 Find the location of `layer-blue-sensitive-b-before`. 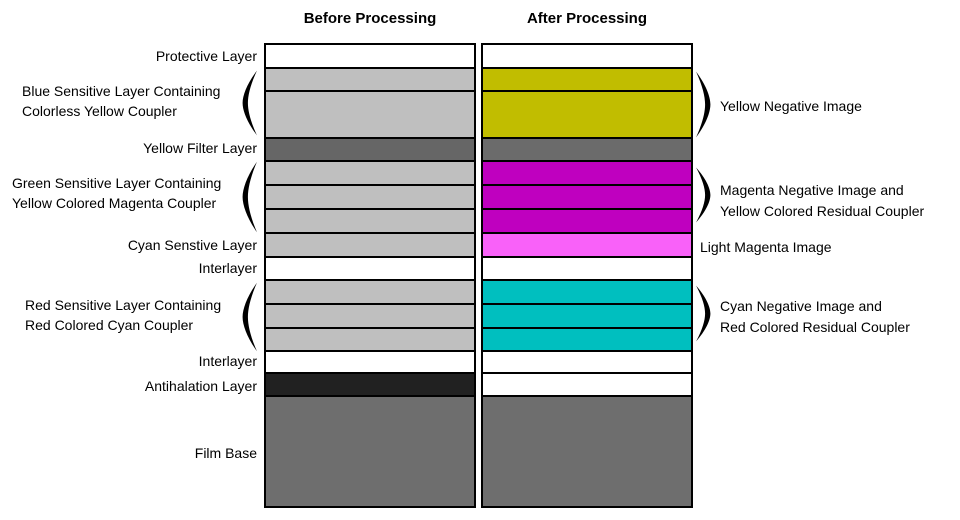

layer-blue-sensitive-b-before is located at coordinates (370, 113).